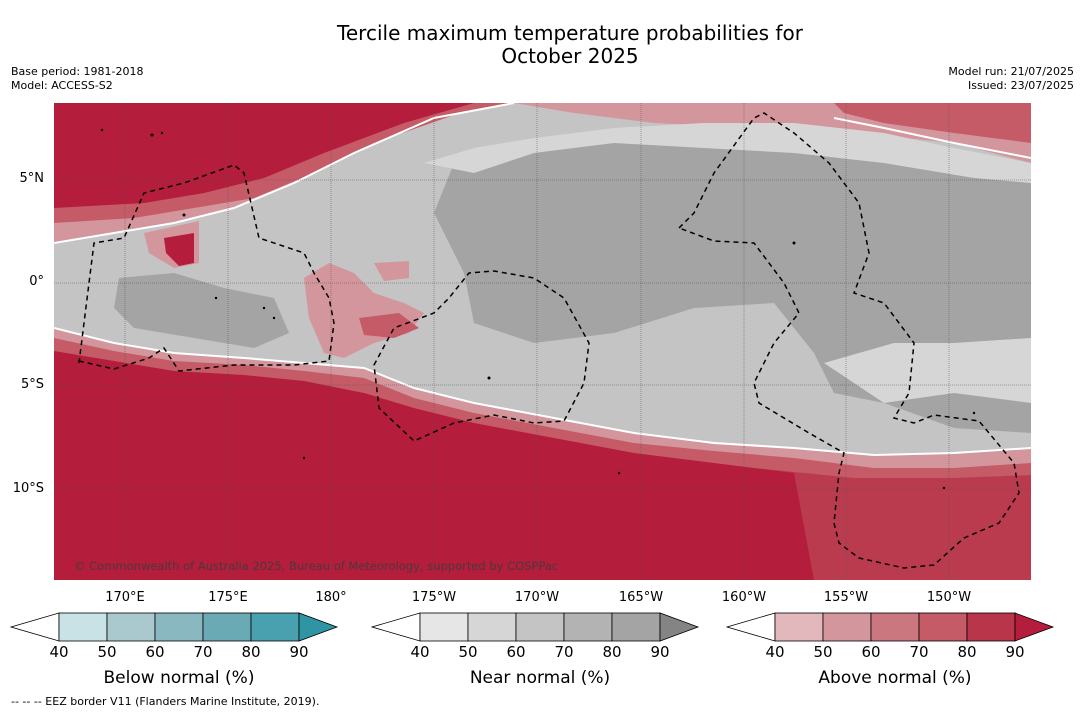 This screenshot has height=713, width=1085. Describe the element at coordinates (77, 71) in the screenshot. I see `base-period: Base period: 1981-2018` at that location.